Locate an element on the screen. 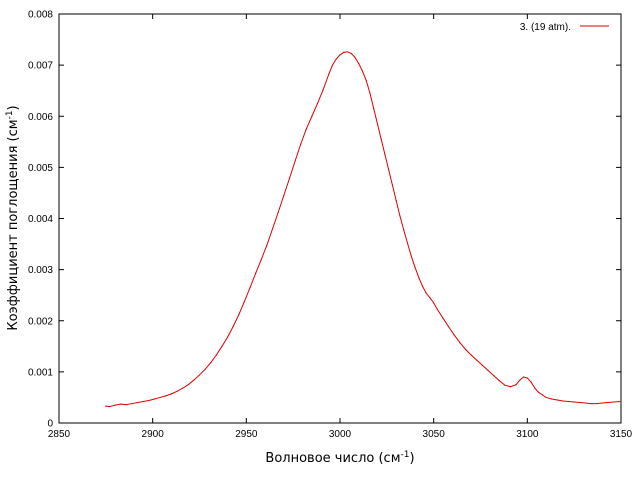  x-axis-label-superscript: -1 is located at coordinates (405, 455).